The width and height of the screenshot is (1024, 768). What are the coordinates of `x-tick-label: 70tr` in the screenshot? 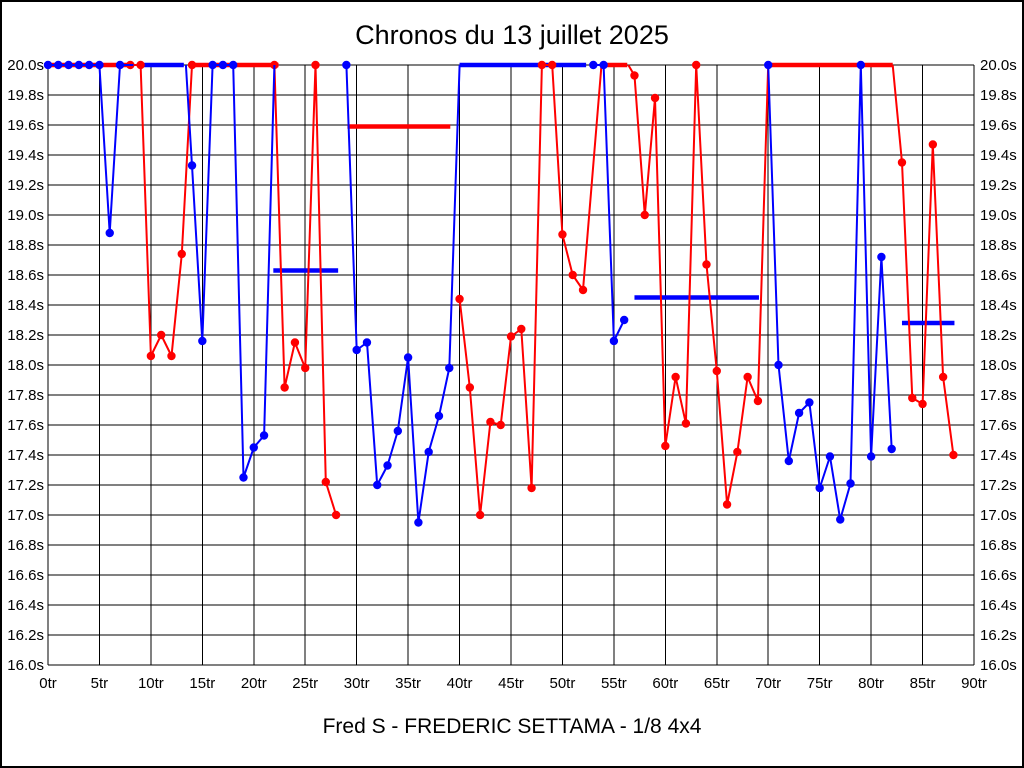 It's located at (768, 683).